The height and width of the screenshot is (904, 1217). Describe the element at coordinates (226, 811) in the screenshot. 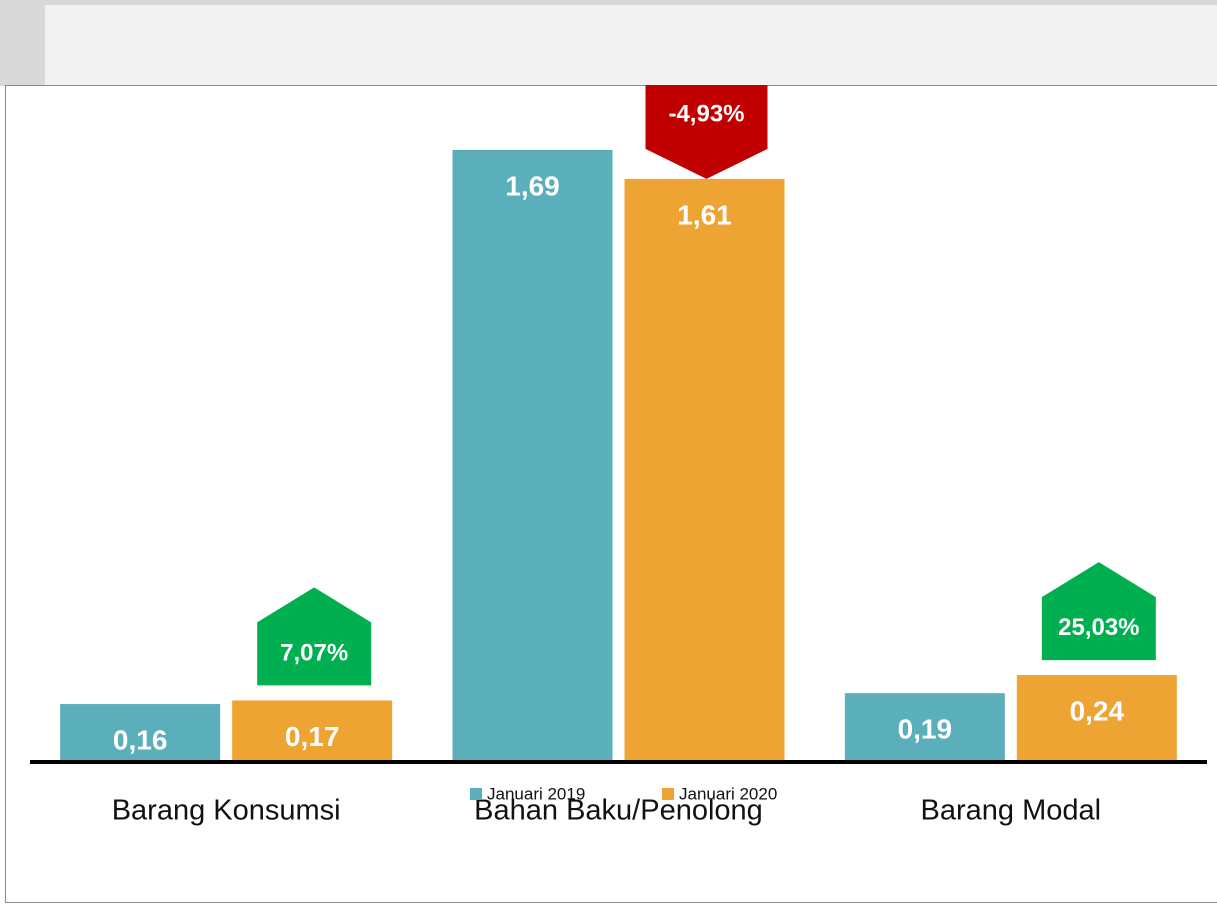

I see `x-tick-label: Barang Konsumsi` at that location.